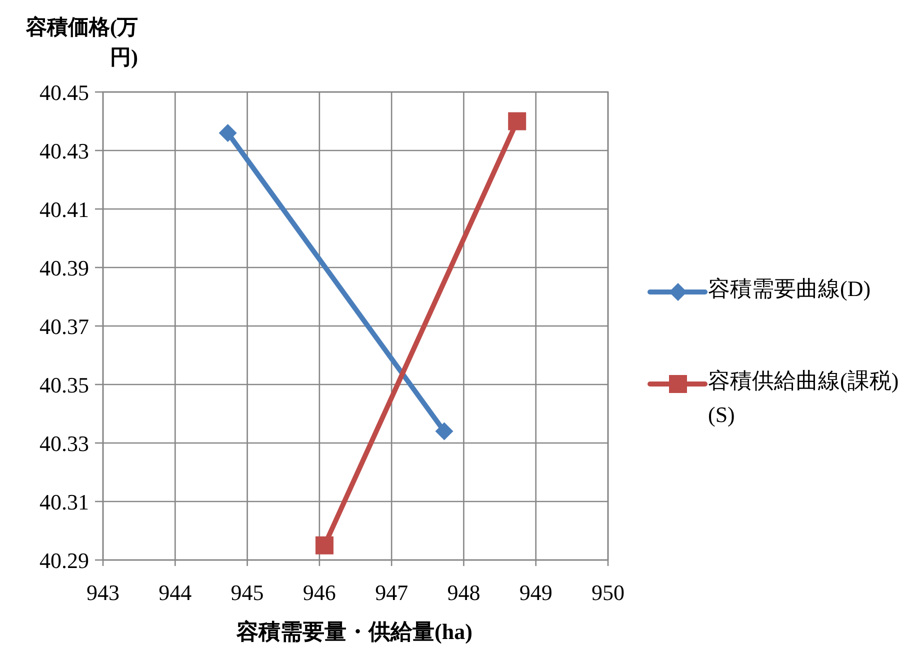 The width and height of the screenshot is (909, 647). What do you see at coordinates (64, 268) in the screenshot?
I see `y-tick-label: 40.39` at bounding box center [64, 268].